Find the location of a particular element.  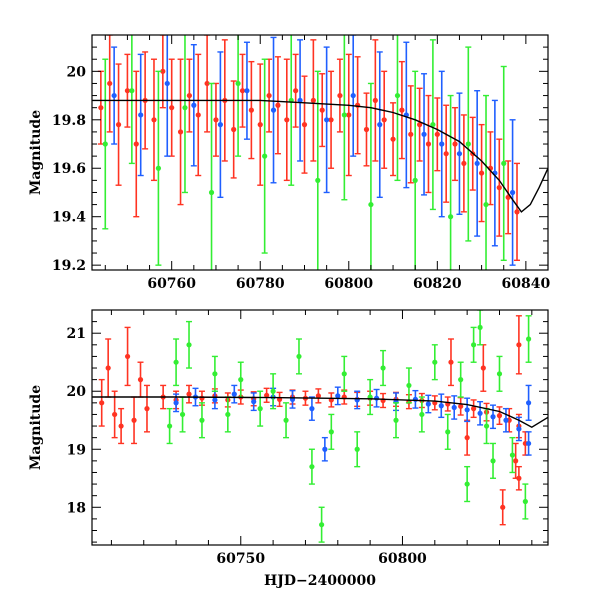

y-tick-label: 19.8 is located at coordinates (69, 121).